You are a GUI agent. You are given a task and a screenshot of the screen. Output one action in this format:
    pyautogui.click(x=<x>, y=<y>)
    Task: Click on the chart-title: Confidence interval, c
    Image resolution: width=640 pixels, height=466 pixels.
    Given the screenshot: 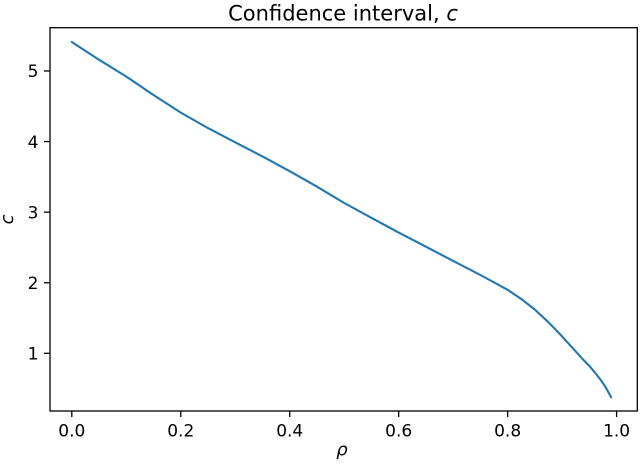 What is the action you would take?
    pyautogui.click(x=343, y=14)
    